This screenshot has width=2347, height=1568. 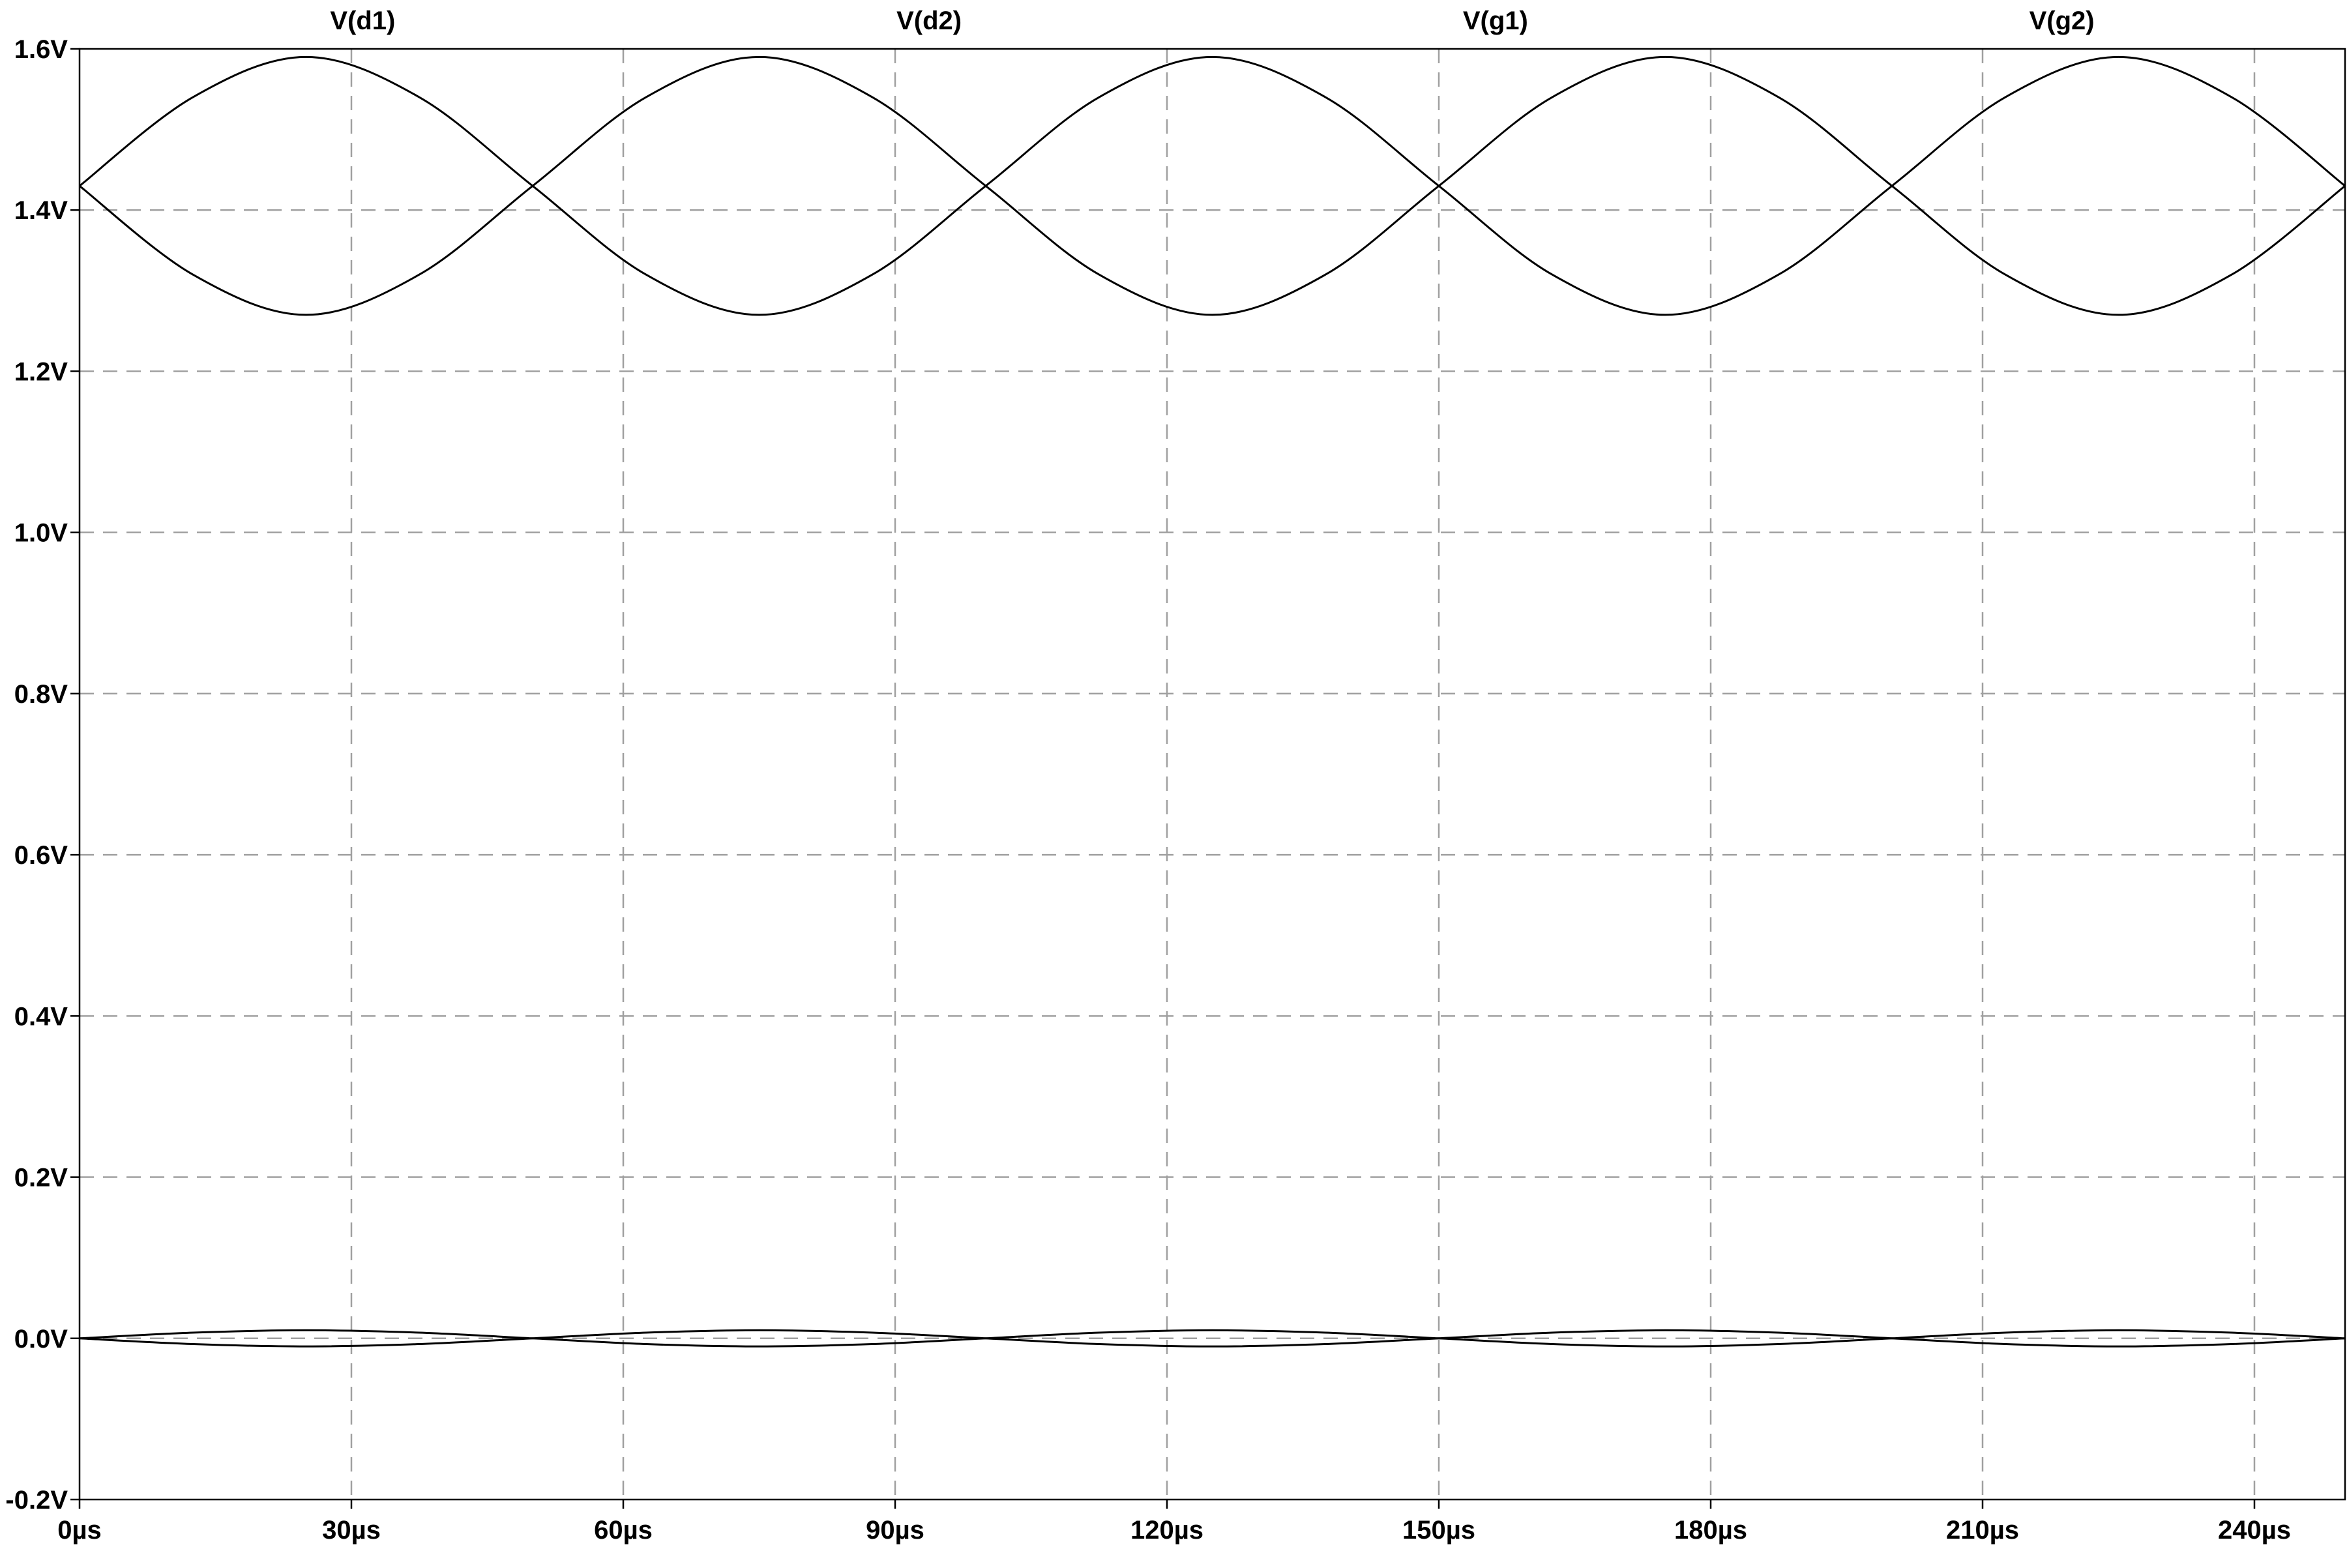 What do you see at coordinates (41, 1178) in the screenshot?
I see `y-tick-label: 0.2V` at bounding box center [41, 1178].